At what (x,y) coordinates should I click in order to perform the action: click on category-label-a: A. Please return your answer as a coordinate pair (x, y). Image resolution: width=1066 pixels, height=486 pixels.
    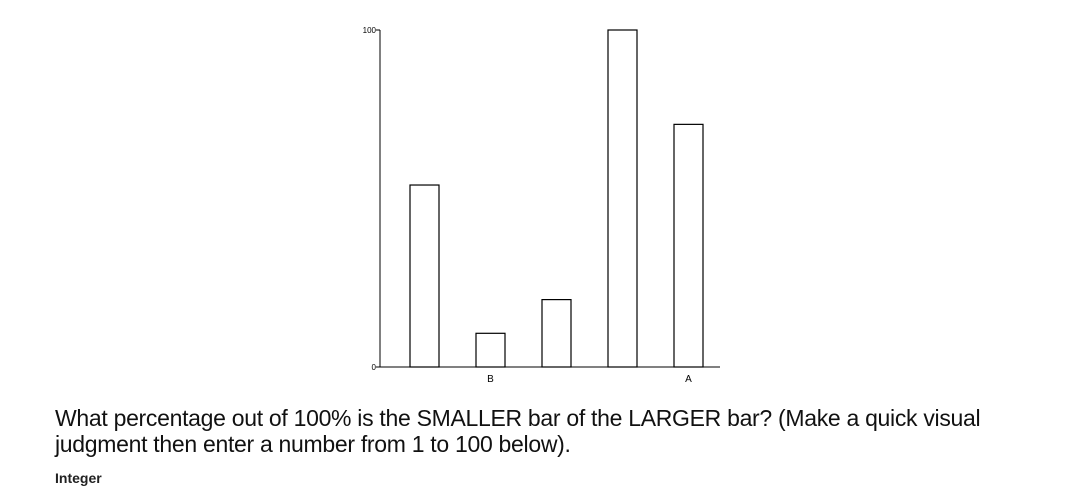
    Looking at the image, I should click on (688, 379).